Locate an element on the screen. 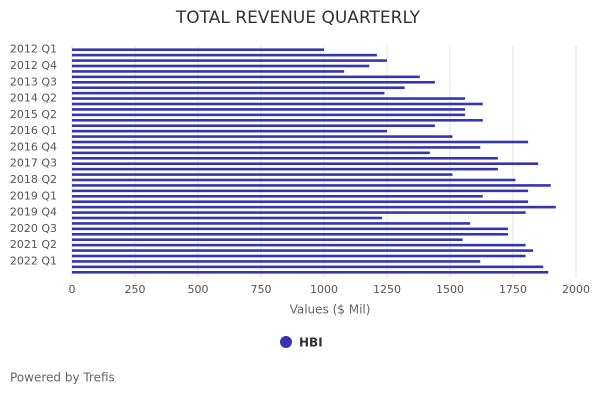  x-tick-label: 250 is located at coordinates (135, 289).